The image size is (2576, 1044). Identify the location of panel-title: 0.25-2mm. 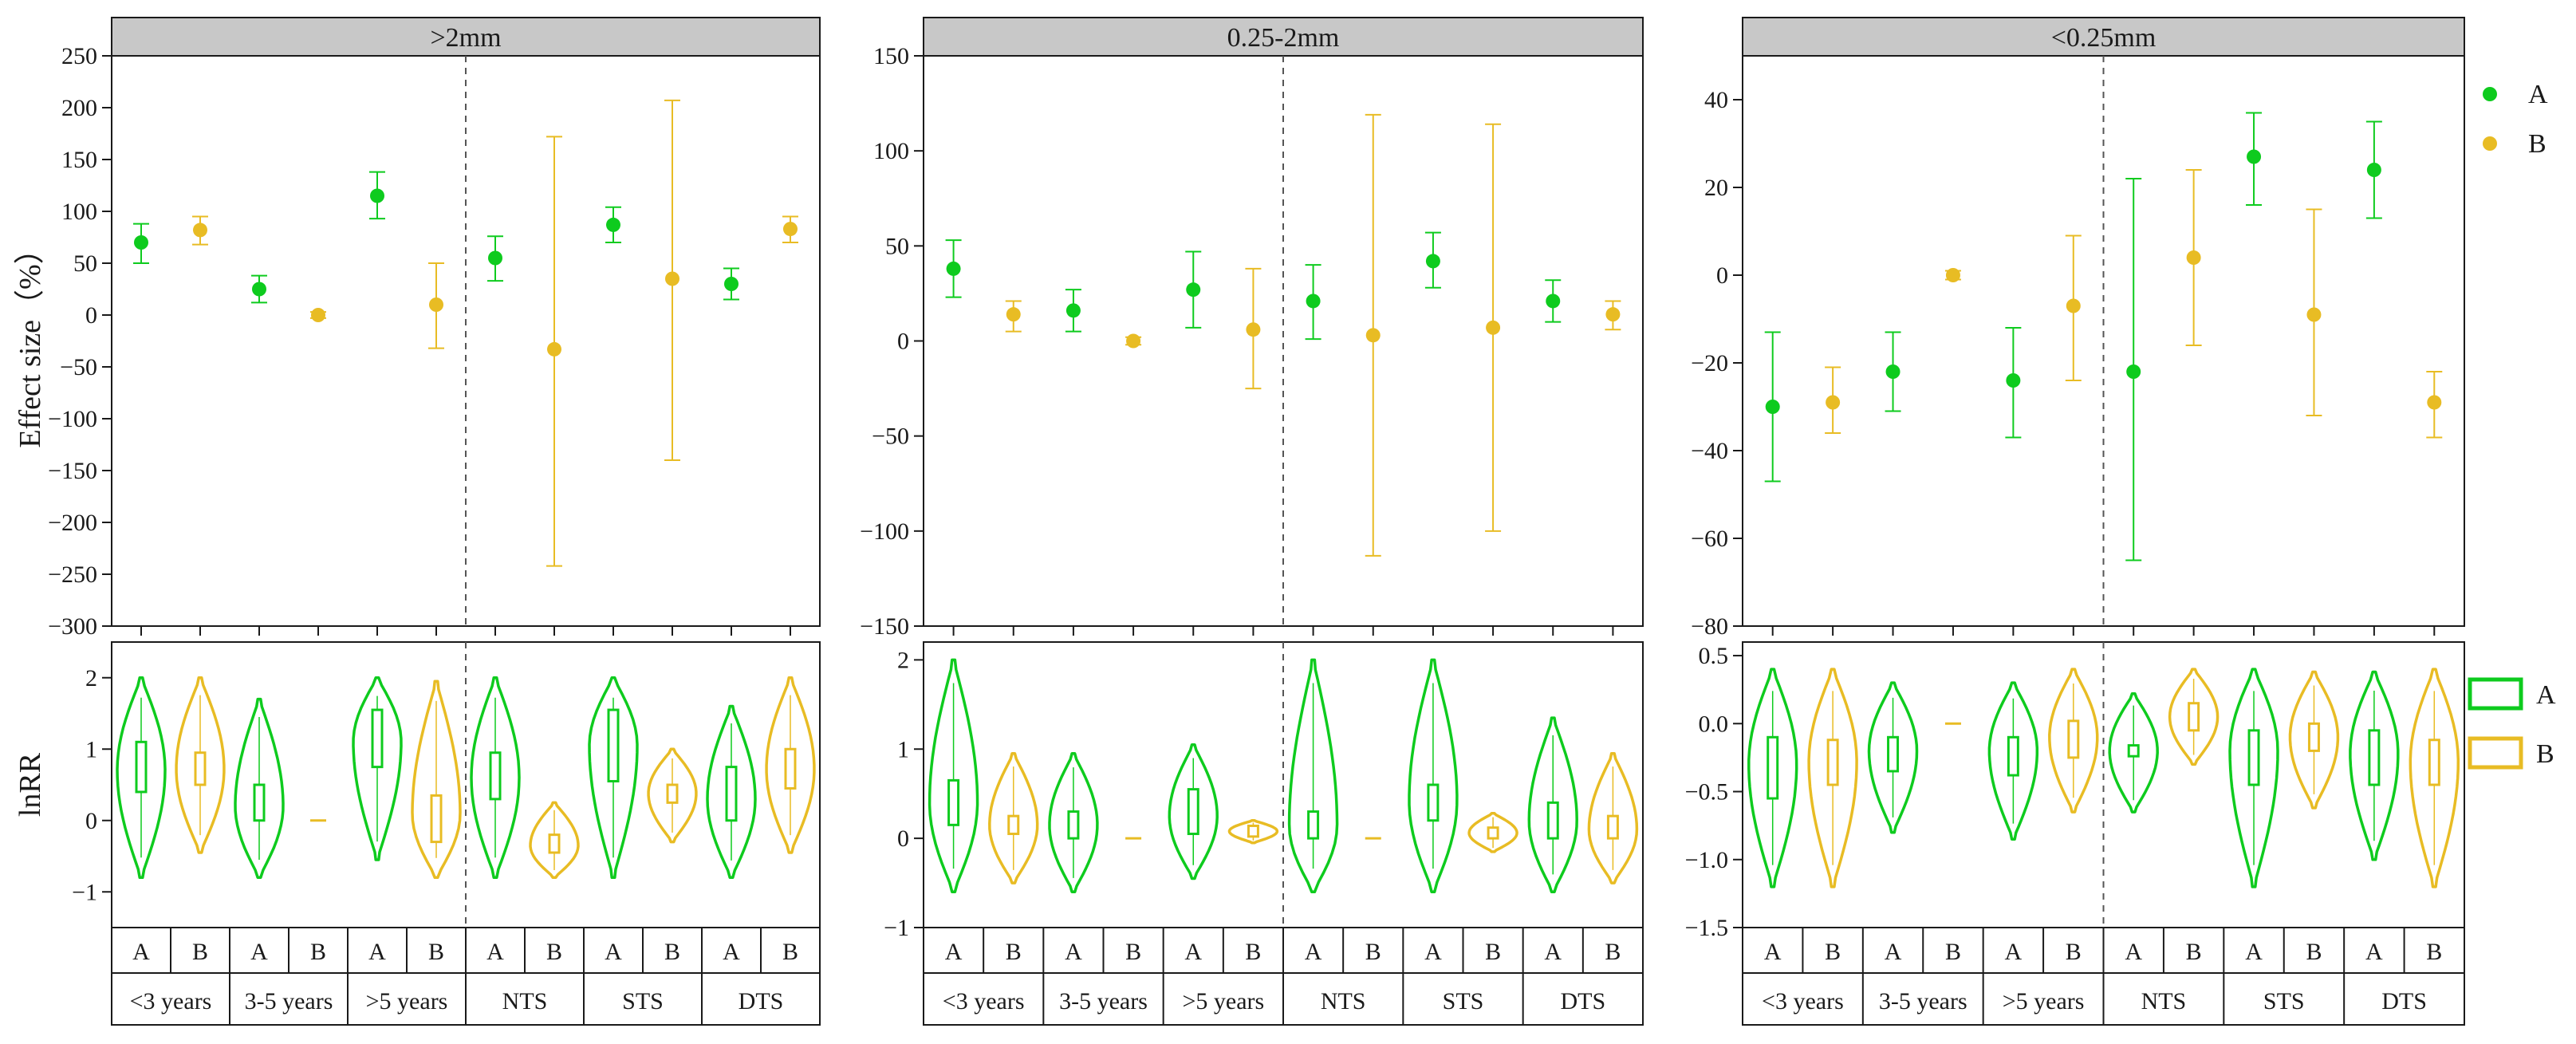
(1283, 38).